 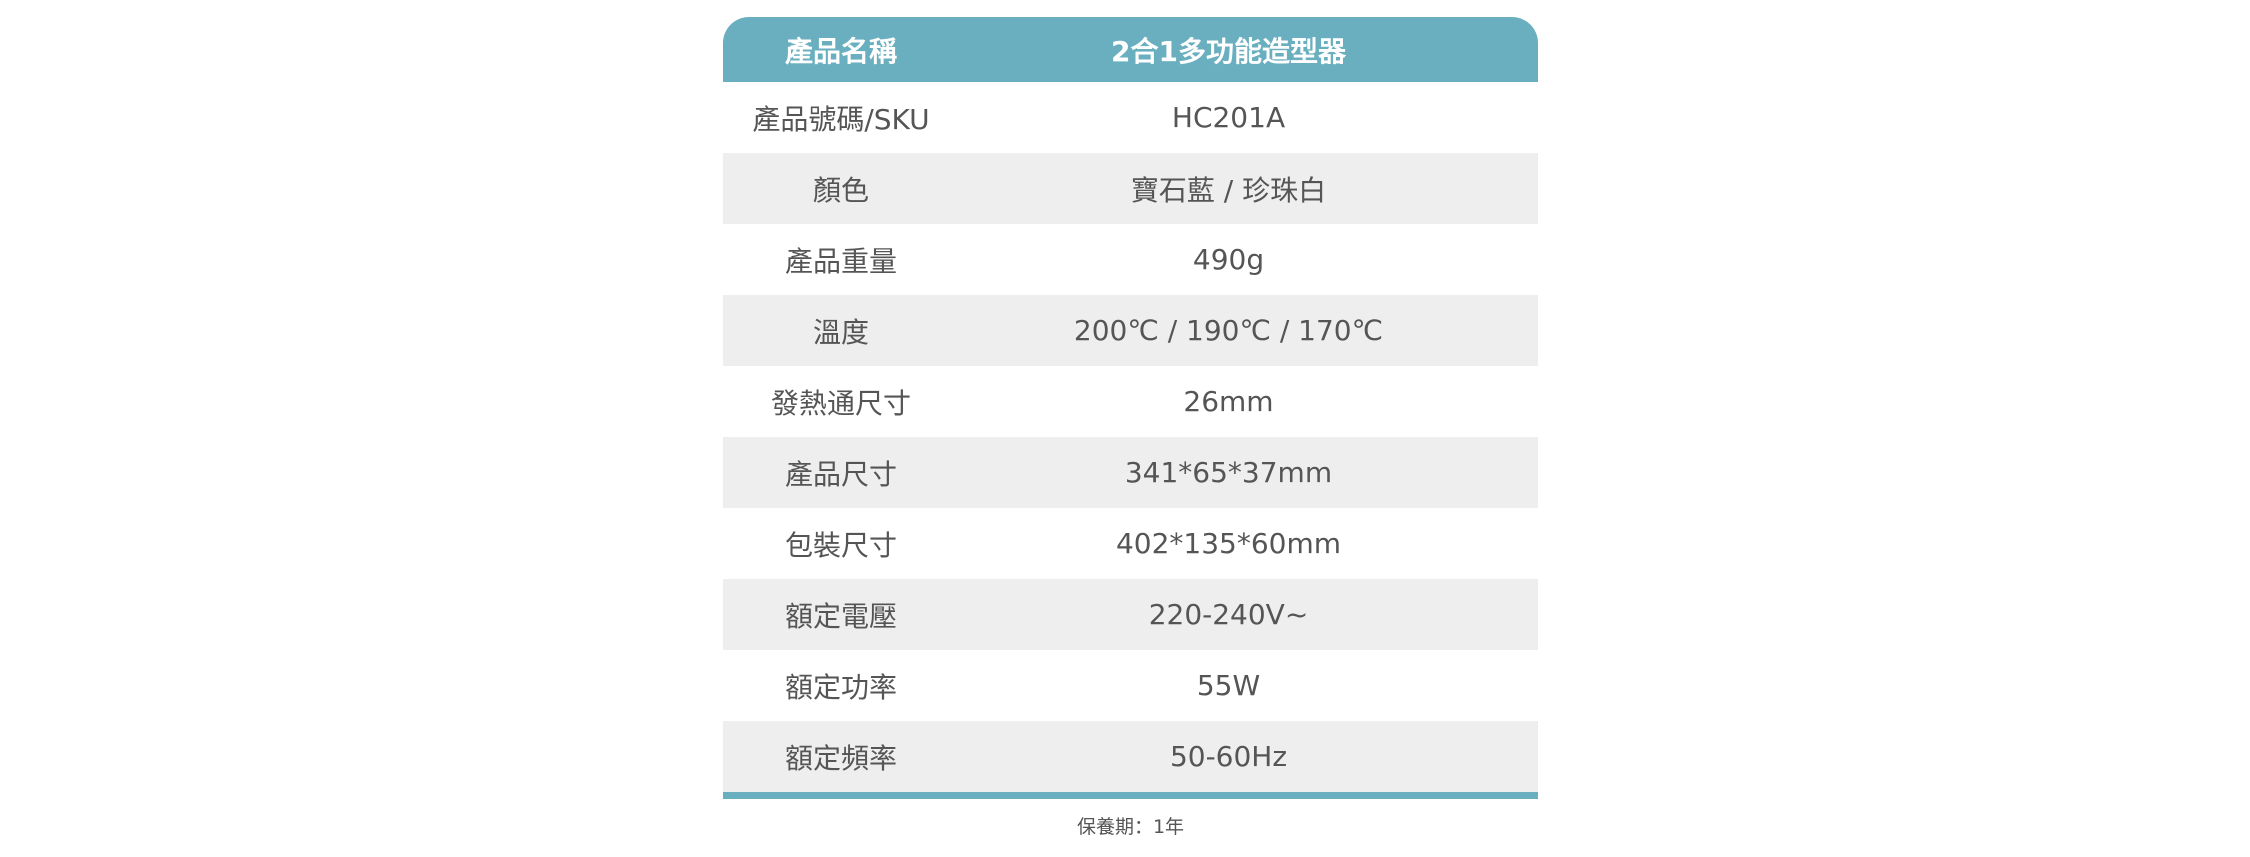 I want to click on header-value: 2合1多功能造型器, so click(x=1228, y=51).